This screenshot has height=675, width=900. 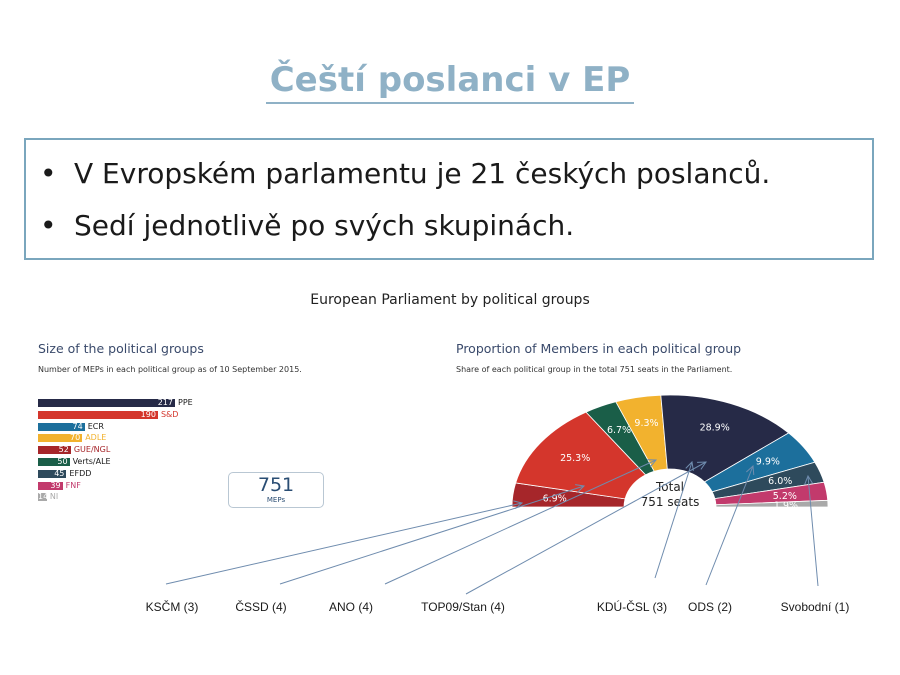 What do you see at coordinates (646, 423) in the screenshot?
I see `donut-percent-label: 9.3%` at bounding box center [646, 423].